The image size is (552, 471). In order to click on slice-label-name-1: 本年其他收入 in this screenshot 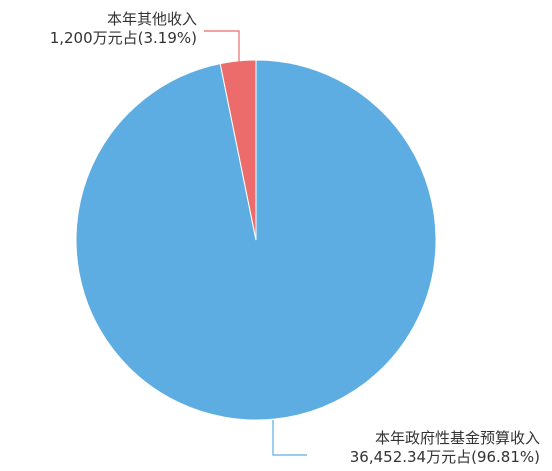, I will do `click(152, 19)`.